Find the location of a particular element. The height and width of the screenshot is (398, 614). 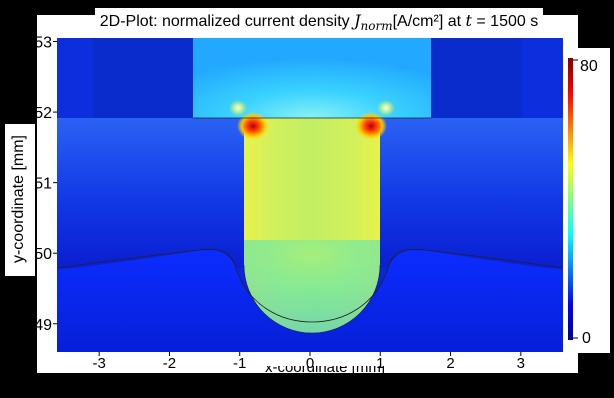

title-prefix: 2D-Plot: normalized current density is located at coordinates (227, 21).